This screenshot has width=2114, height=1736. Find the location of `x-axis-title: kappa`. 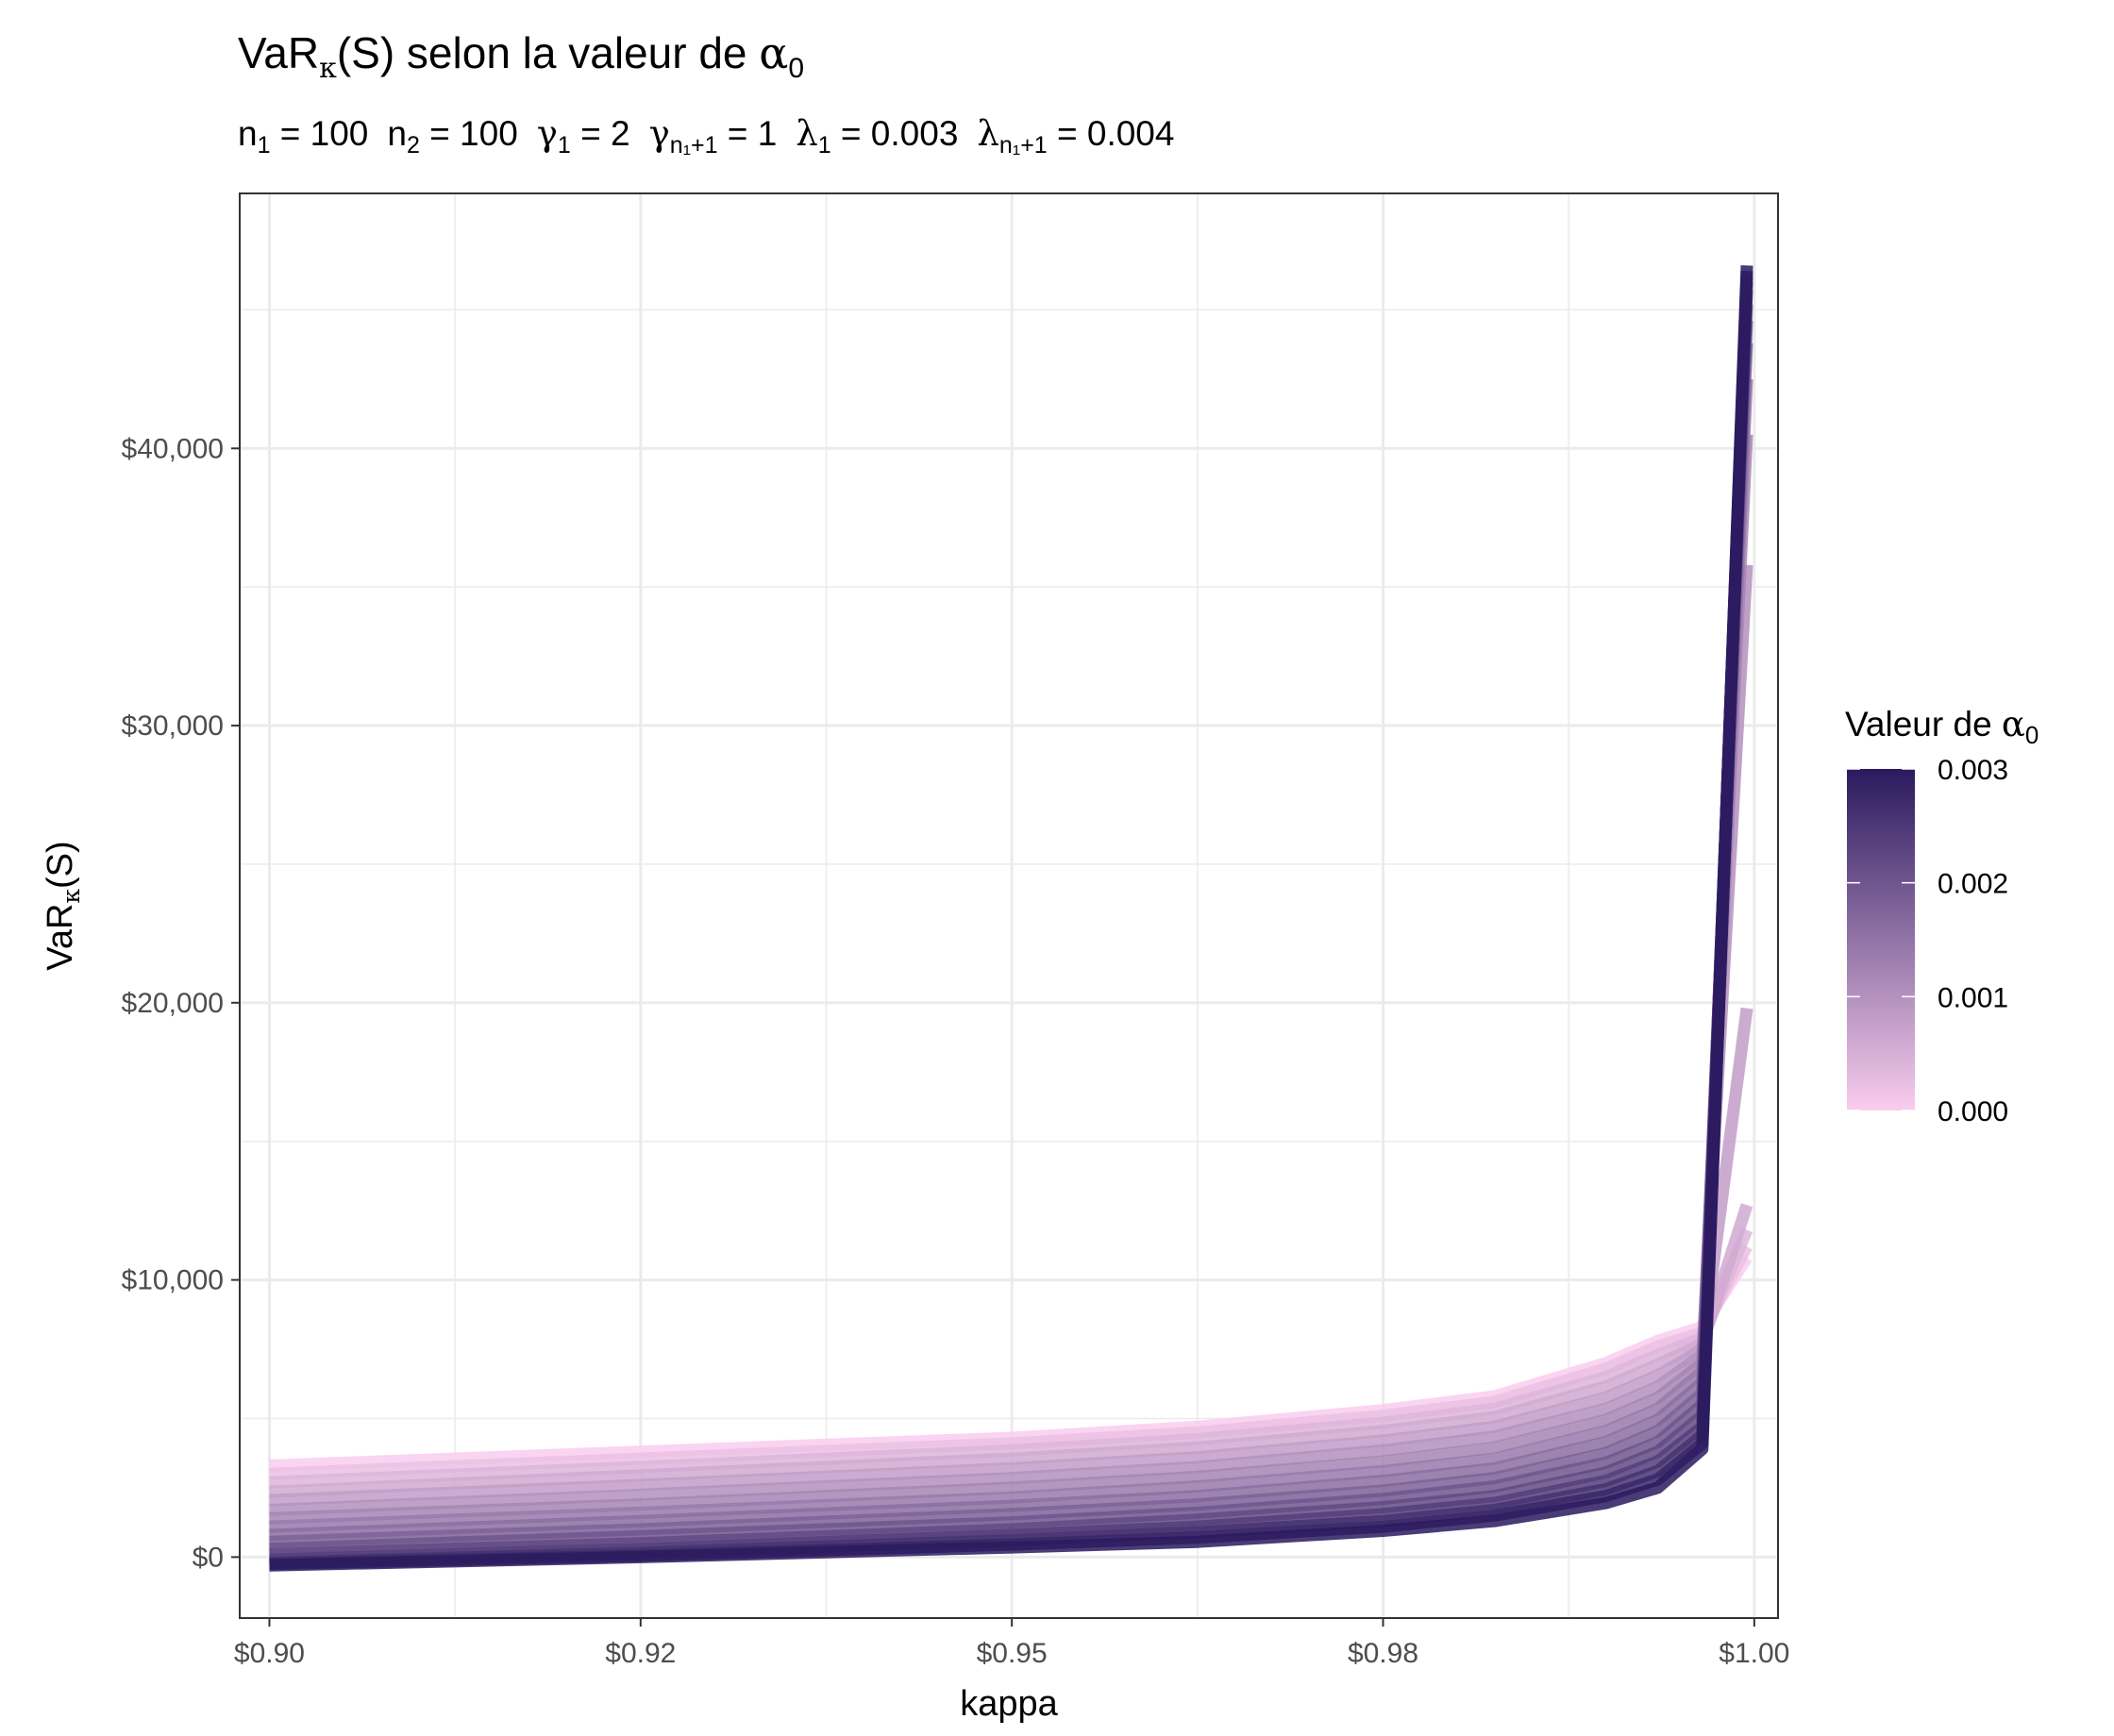

x-axis-title: kappa is located at coordinates (1009, 1704).